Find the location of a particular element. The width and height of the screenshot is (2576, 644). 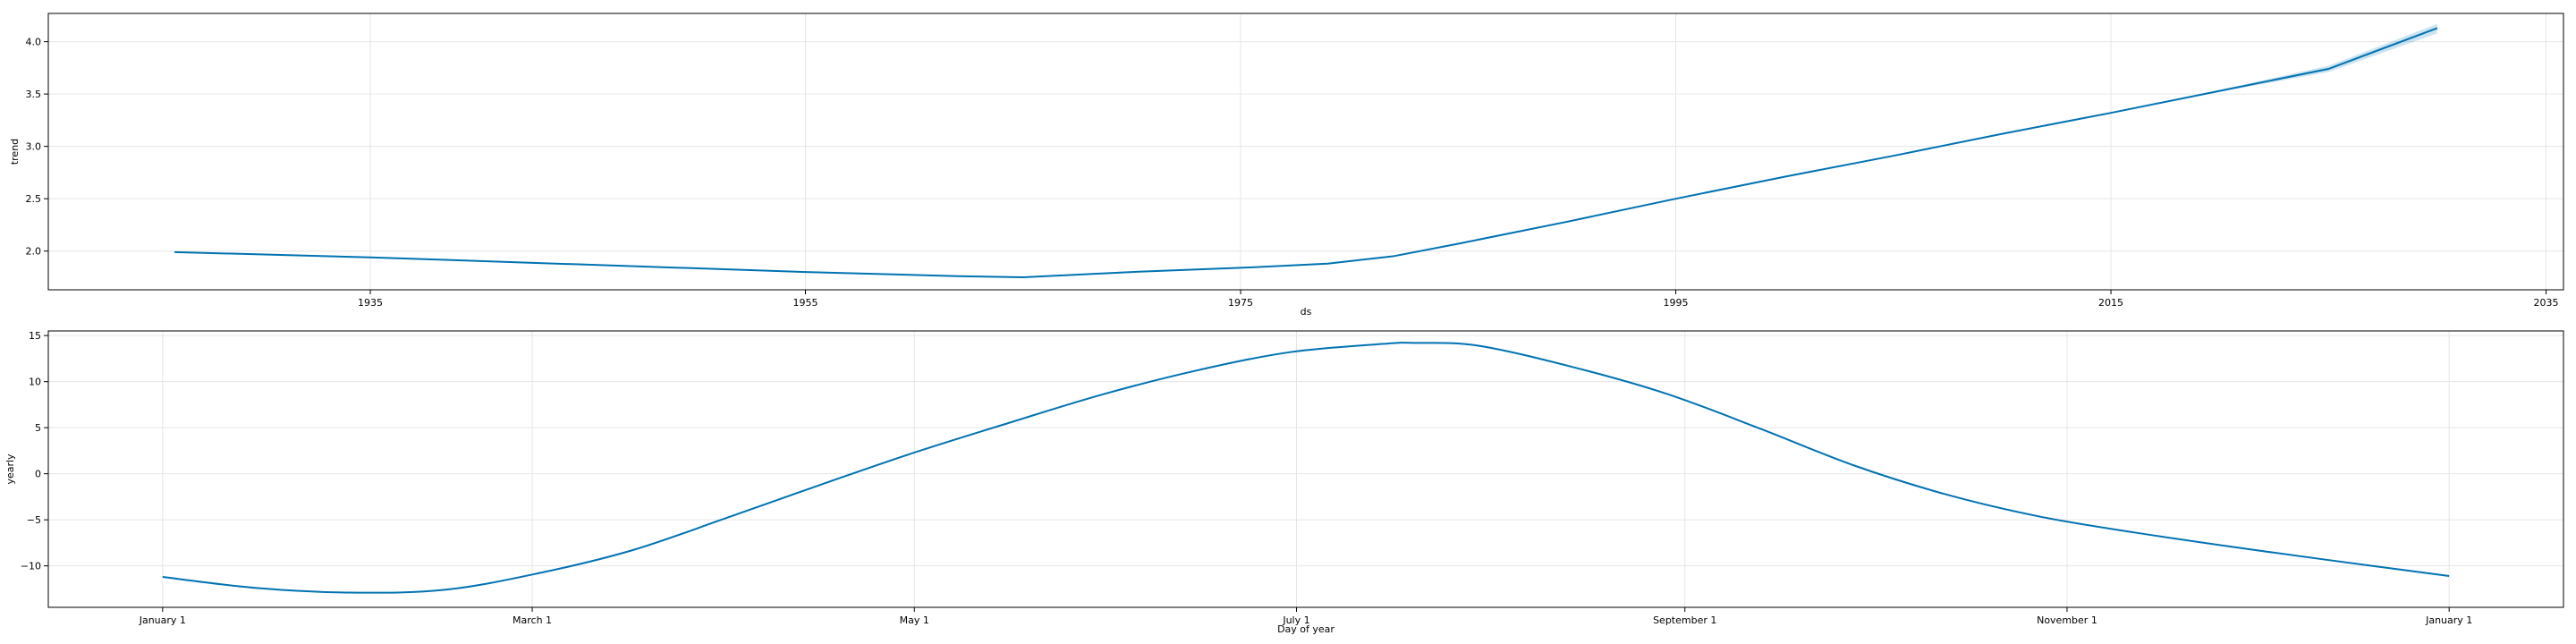

x-tick-label: 2015 is located at coordinates (2110, 303).